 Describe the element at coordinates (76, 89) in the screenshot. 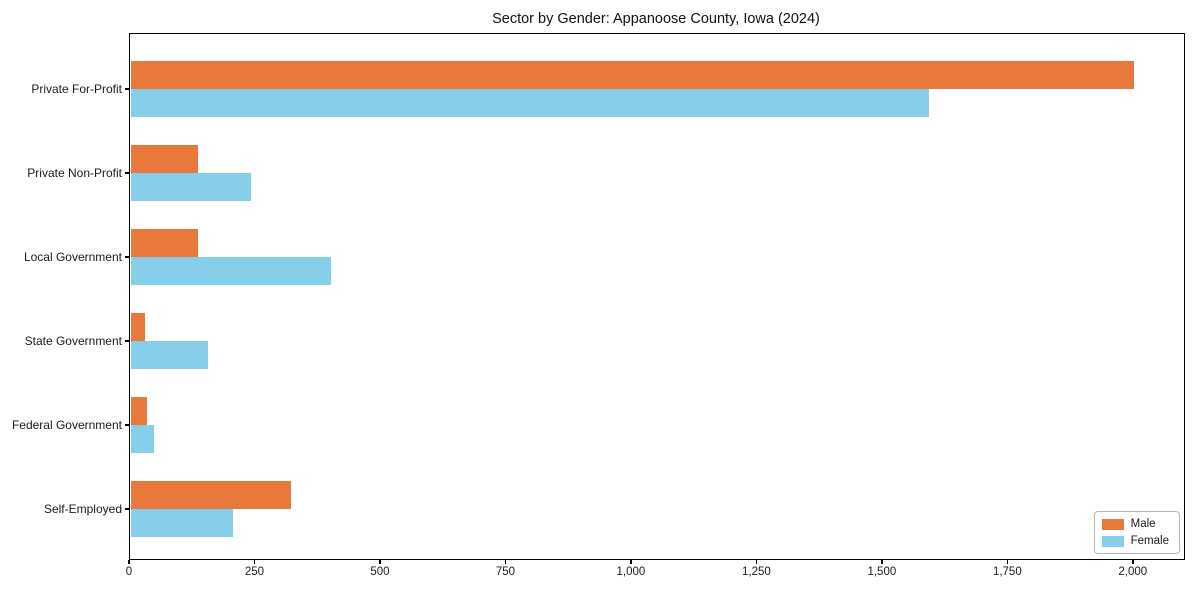

I see `y-tick-label: Private For-Profit` at that location.